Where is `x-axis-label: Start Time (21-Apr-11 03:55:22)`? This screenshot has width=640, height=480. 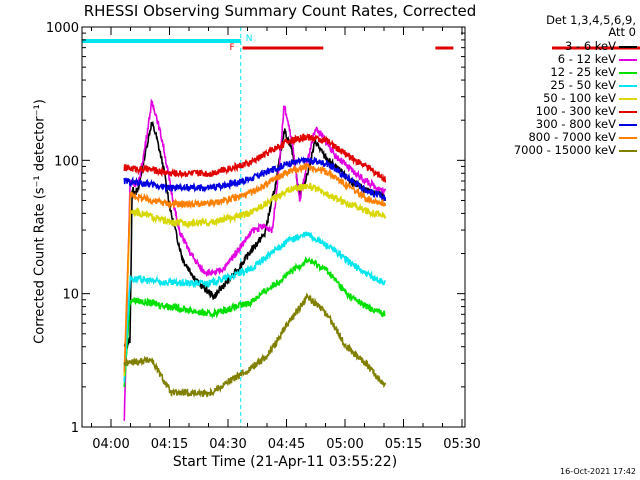 x-axis-label: Start Time (21-Apr-11 03:55:22) is located at coordinates (285, 462).